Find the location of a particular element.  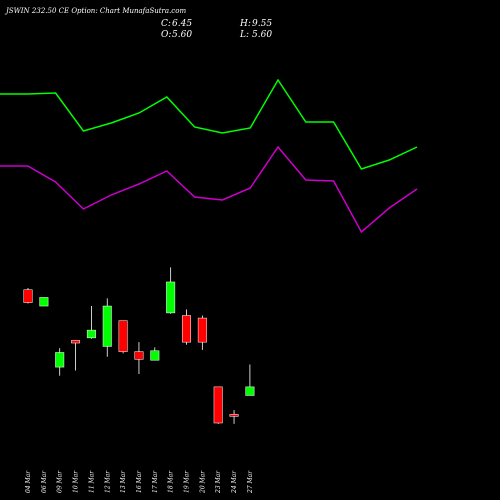

low-label: L: is located at coordinates (244, 35).